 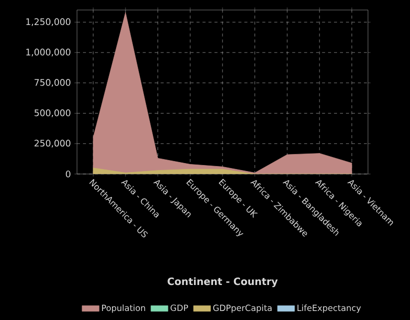 I want to click on legend-label: LifeExpectancy, so click(x=329, y=308).